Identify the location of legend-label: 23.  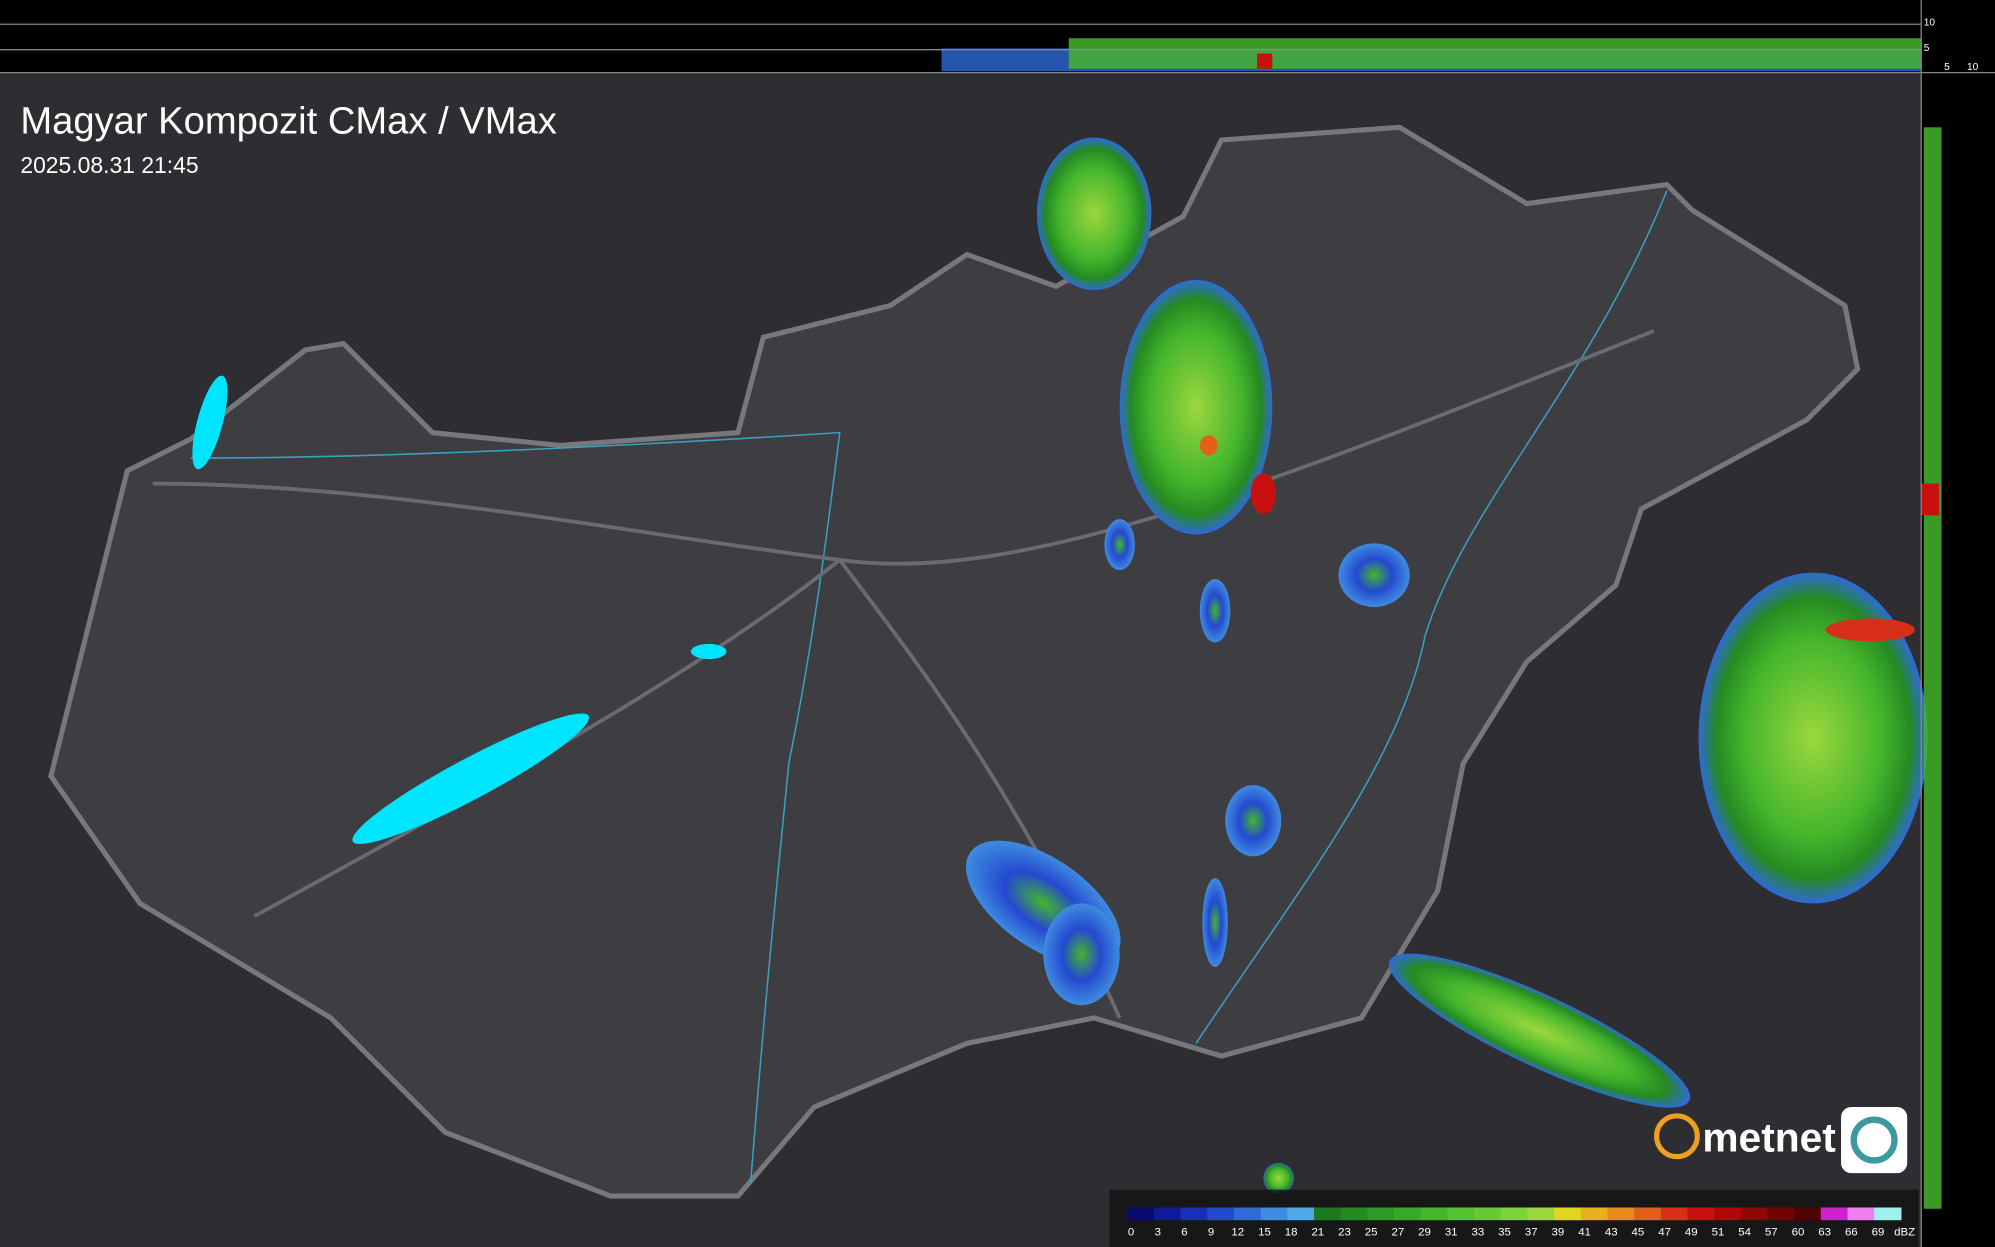
(1344, 1232).